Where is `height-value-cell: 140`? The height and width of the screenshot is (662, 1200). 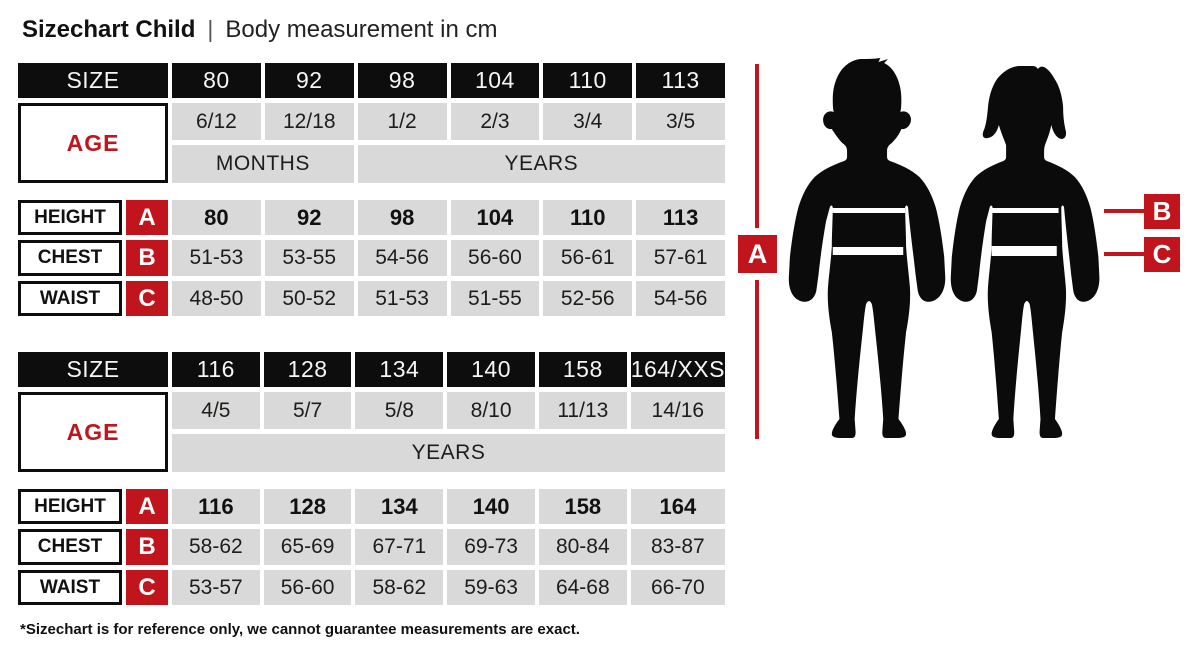 height-value-cell: 140 is located at coordinates (491, 506).